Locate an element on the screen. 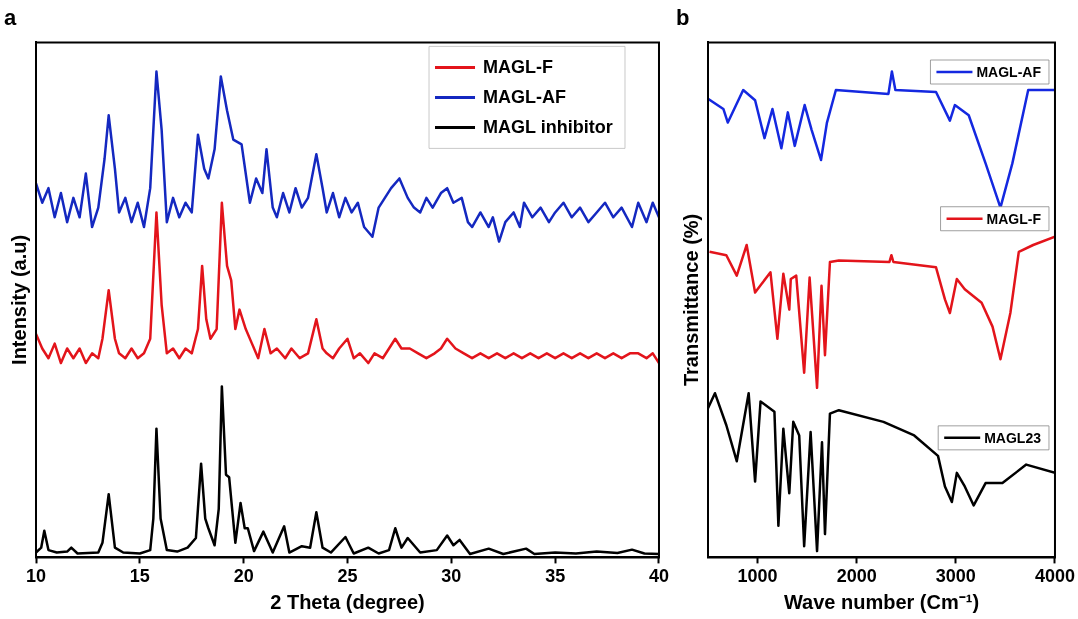 The width and height of the screenshot is (1078, 619). y-axis-title: Transmittance (%) is located at coordinates (690, 300).